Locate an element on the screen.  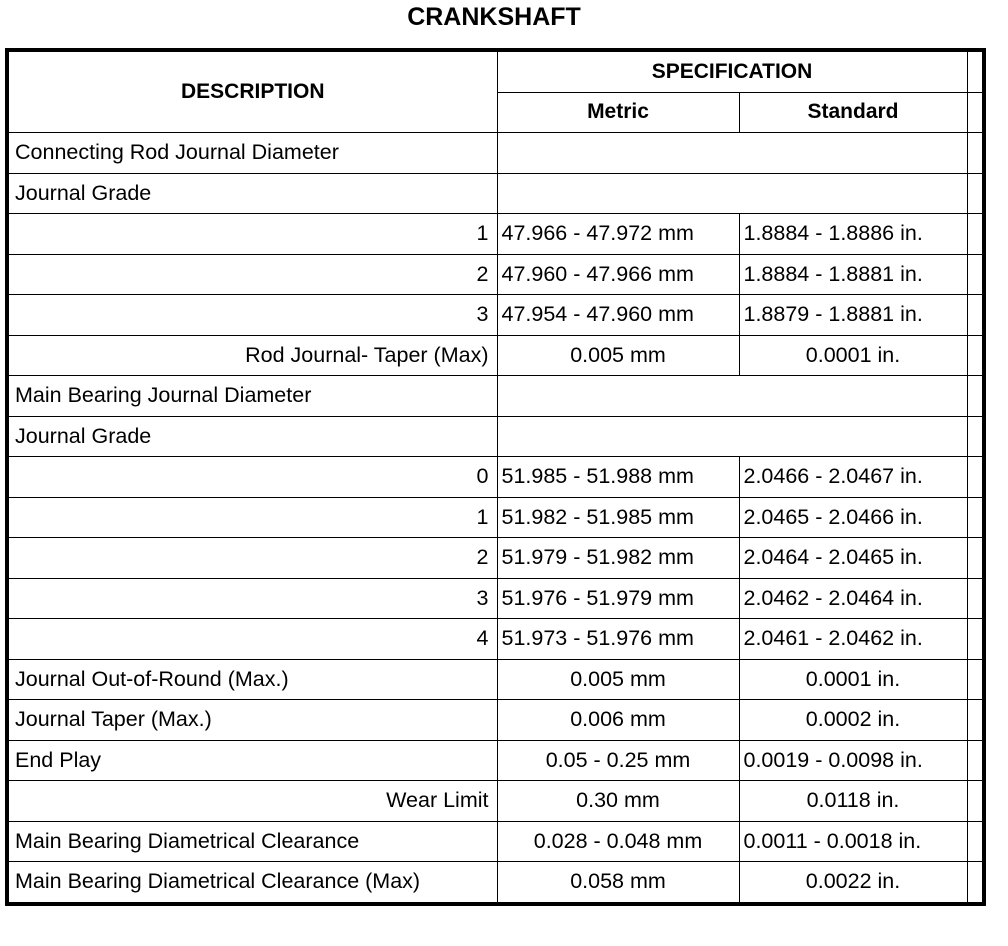
standard-cell: 2.0464 - 2.0465 in. is located at coordinates (853, 558).